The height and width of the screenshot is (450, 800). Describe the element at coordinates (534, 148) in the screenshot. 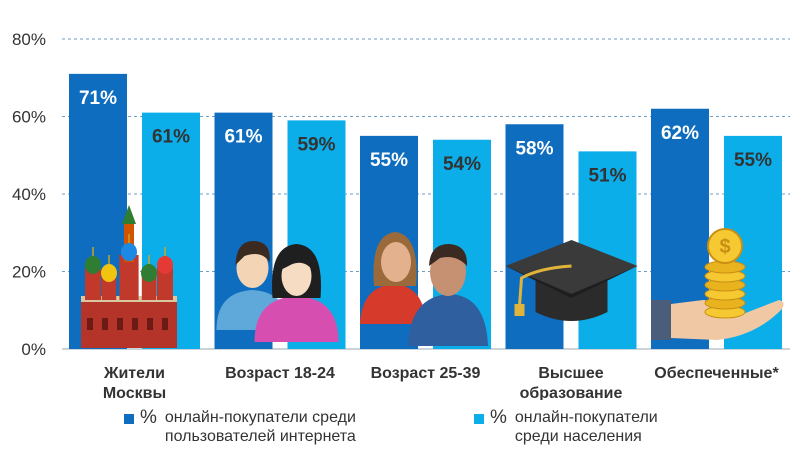

I see `data-label: 58%` at that location.